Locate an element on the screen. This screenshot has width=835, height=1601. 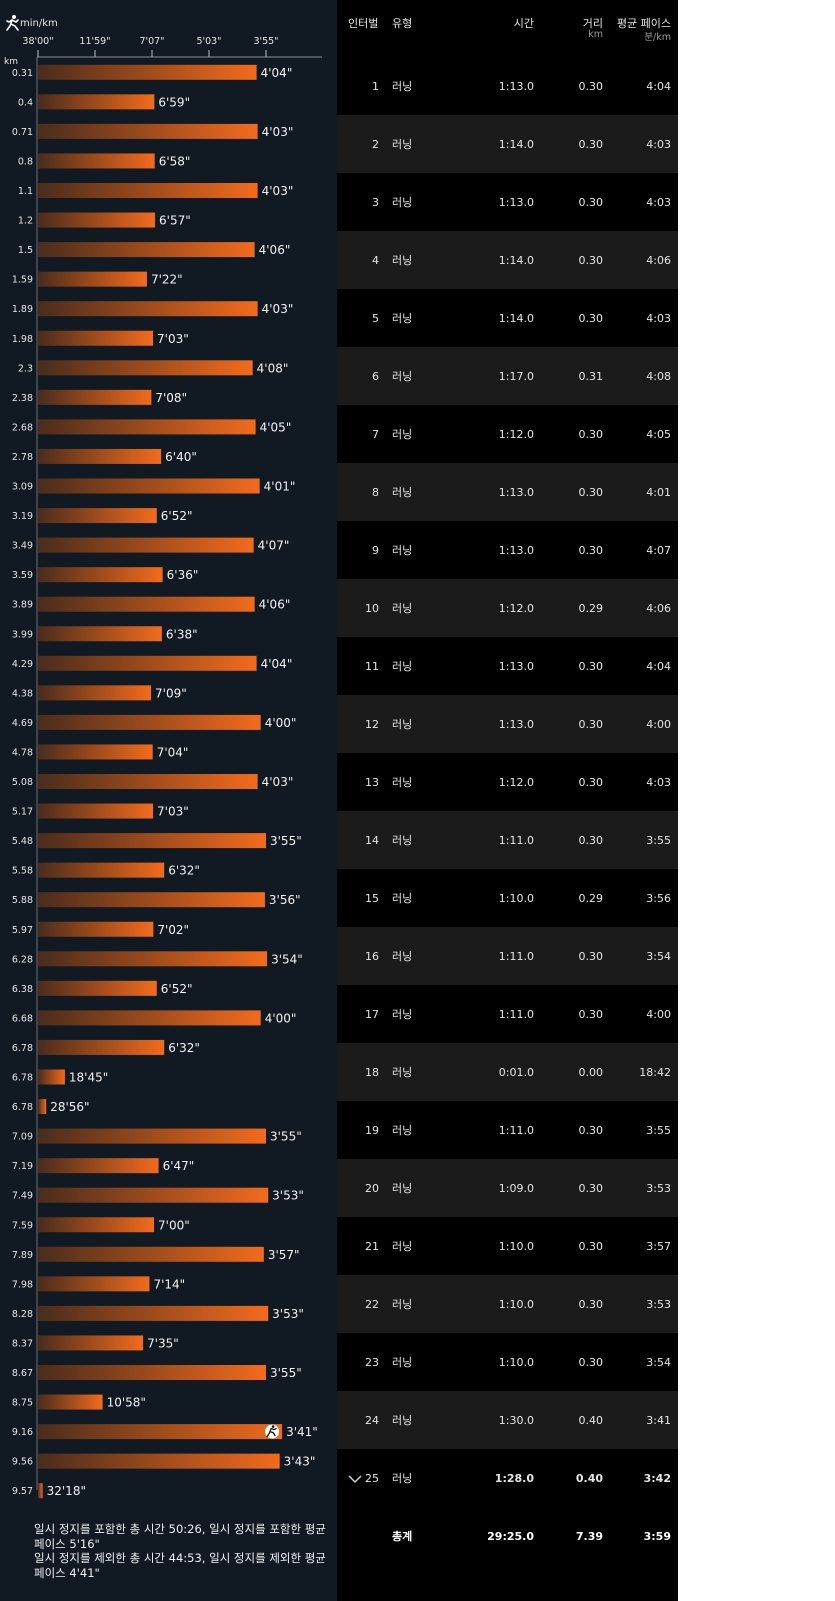
table-row: 1 러닝 1:13.0 0.30 4:04 is located at coordinates (507, 86).